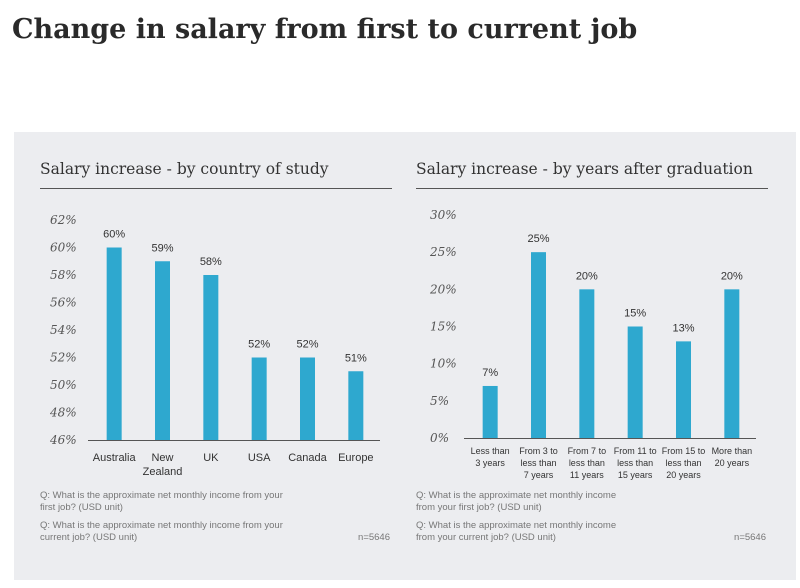 The width and height of the screenshot is (800, 588). What do you see at coordinates (684, 463) in the screenshot?
I see `category-label: From 15 to less than 20 years` at bounding box center [684, 463].